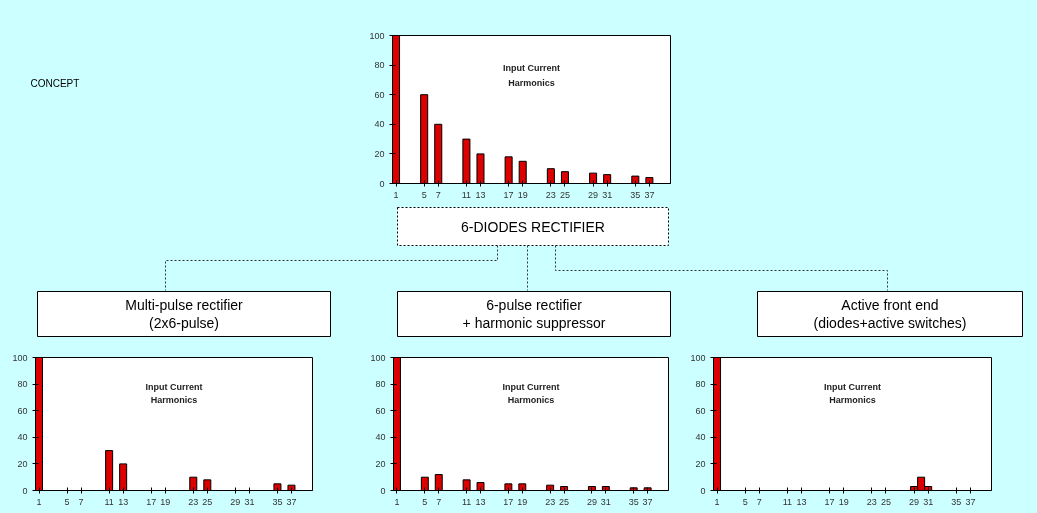 Image resolution: width=1037 pixels, height=513 pixels. I want to click on text: CONCEPT, so click(55, 83).